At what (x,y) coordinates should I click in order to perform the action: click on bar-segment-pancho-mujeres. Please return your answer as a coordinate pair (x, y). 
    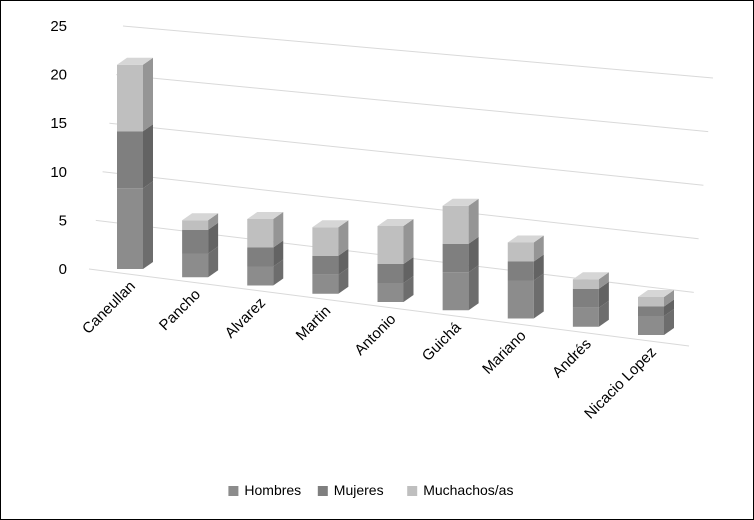
    Looking at the image, I should click on (200, 238).